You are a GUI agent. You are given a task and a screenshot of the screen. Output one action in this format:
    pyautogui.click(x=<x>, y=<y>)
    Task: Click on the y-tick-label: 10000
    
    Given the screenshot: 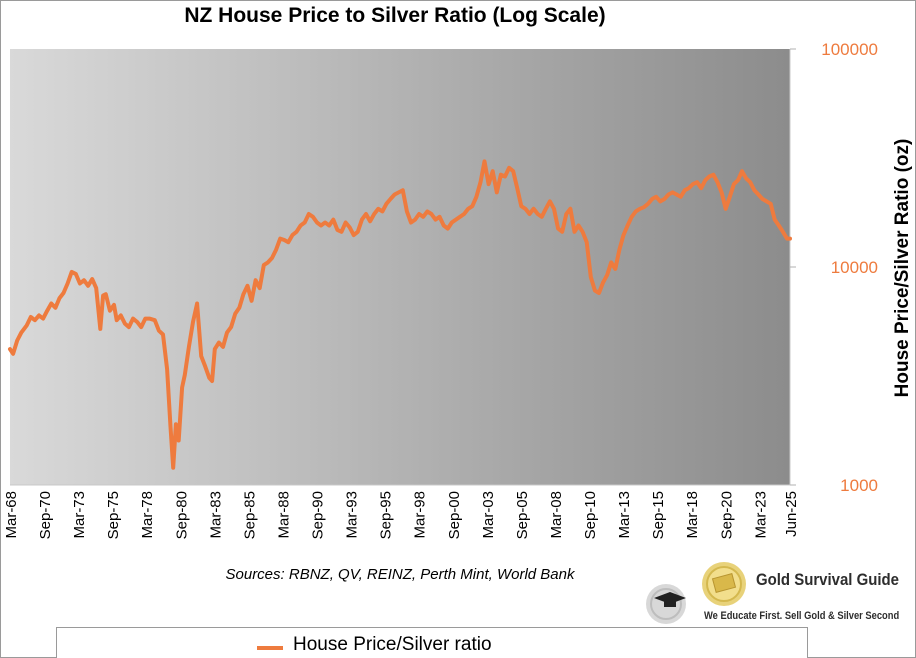 What is the action you would take?
    pyautogui.click(x=854, y=267)
    